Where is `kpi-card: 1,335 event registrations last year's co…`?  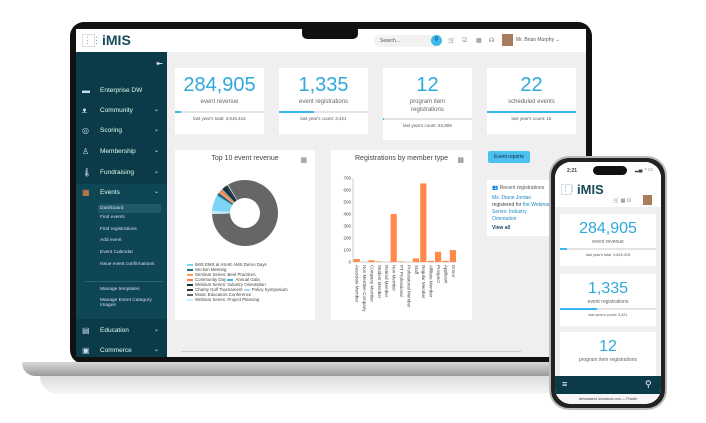 kpi-card: 1,335 event registrations last year's co… is located at coordinates (608, 300).